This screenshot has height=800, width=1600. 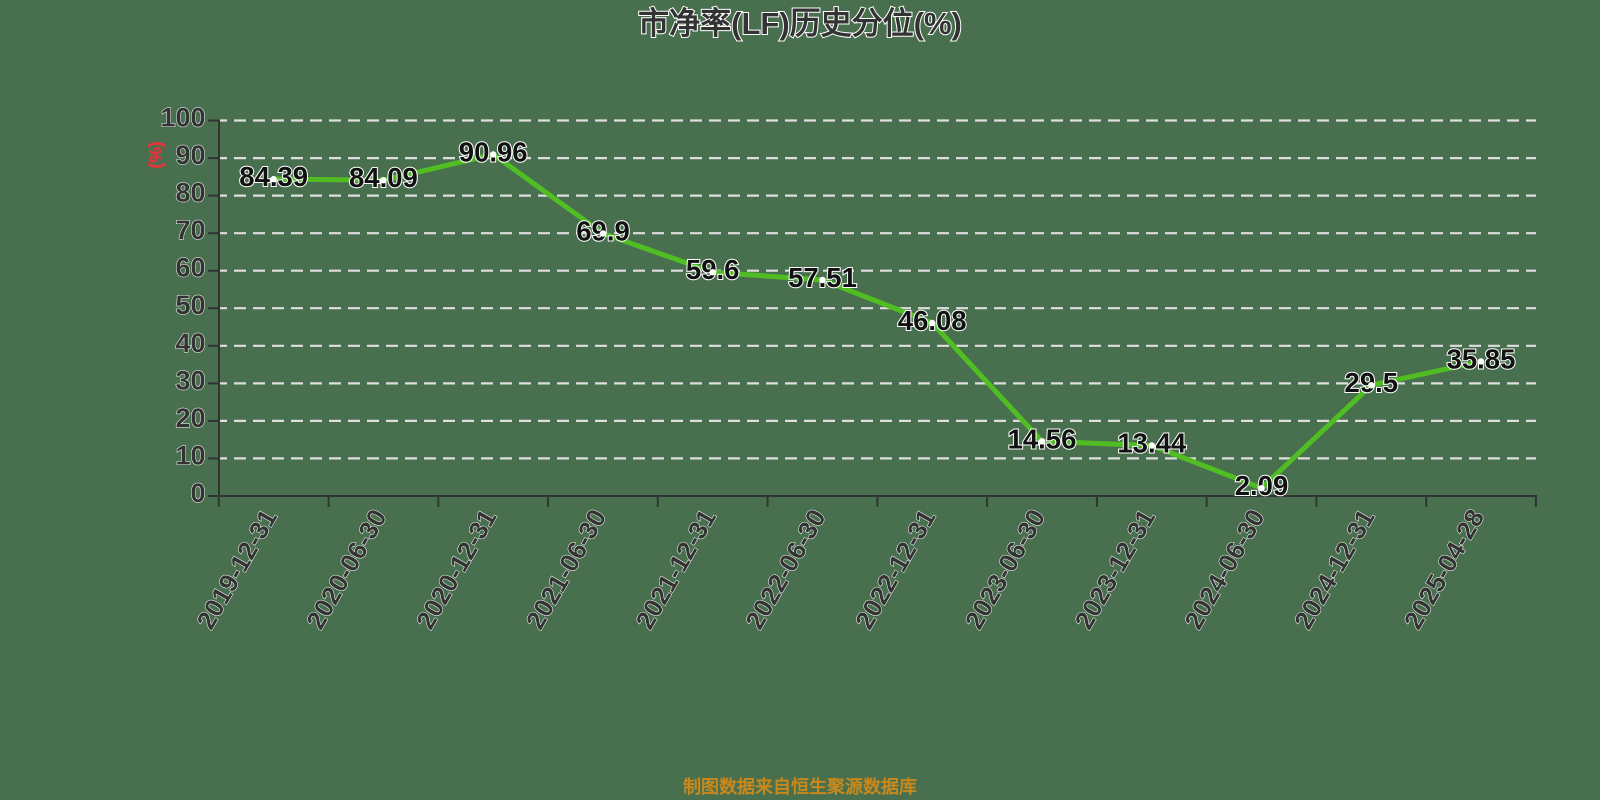 I want to click on svg-text: 2022-12-31, so click(x=895, y=569).